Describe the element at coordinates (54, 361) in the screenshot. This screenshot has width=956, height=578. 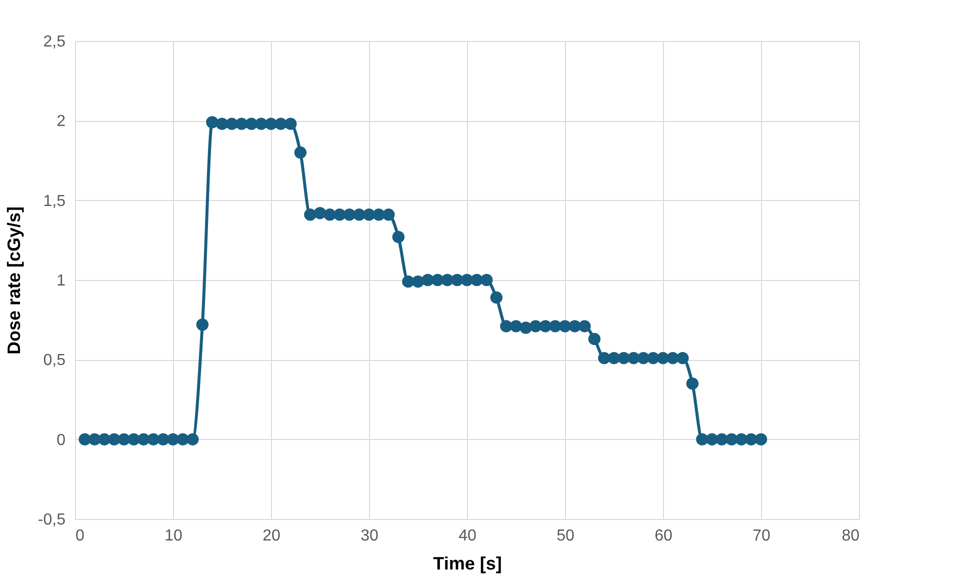
I see `y-tick-label: 0,5` at that location.